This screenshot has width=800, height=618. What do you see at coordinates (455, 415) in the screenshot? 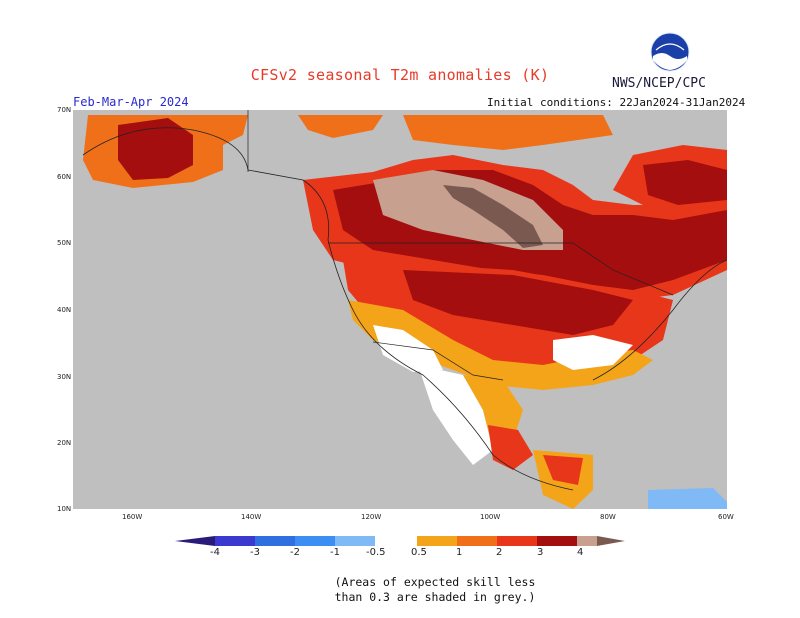
I see `mexico-neutral` at bounding box center [455, 415].